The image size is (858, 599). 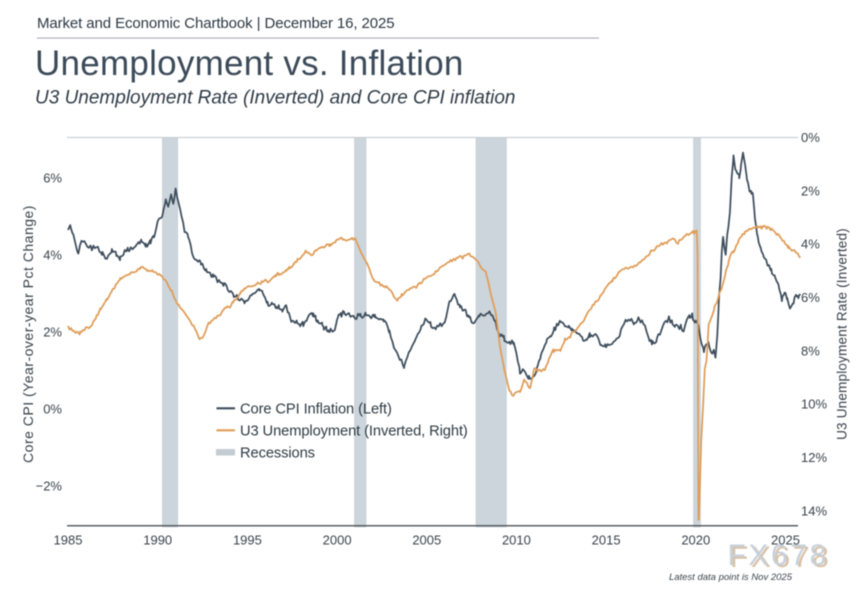 What do you see at coordinates (814, 510) in the screenshot?
I see `svg-text: 14%` at bounding box center [814, 510].